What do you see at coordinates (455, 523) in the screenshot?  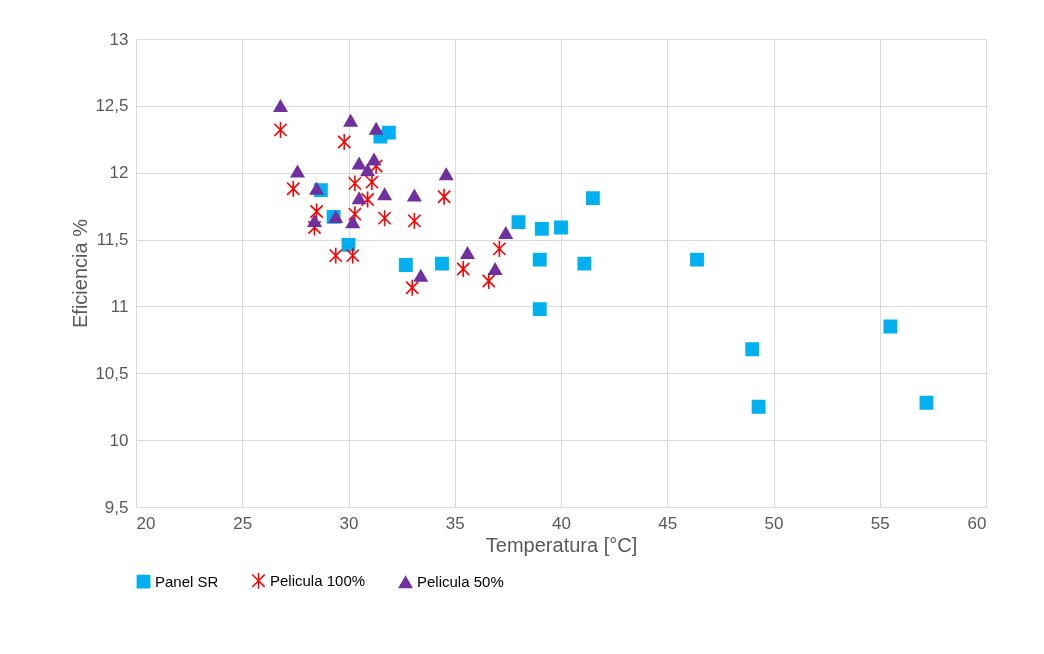 I see `x-tick-label: 35` at bounding box center [455, 523].